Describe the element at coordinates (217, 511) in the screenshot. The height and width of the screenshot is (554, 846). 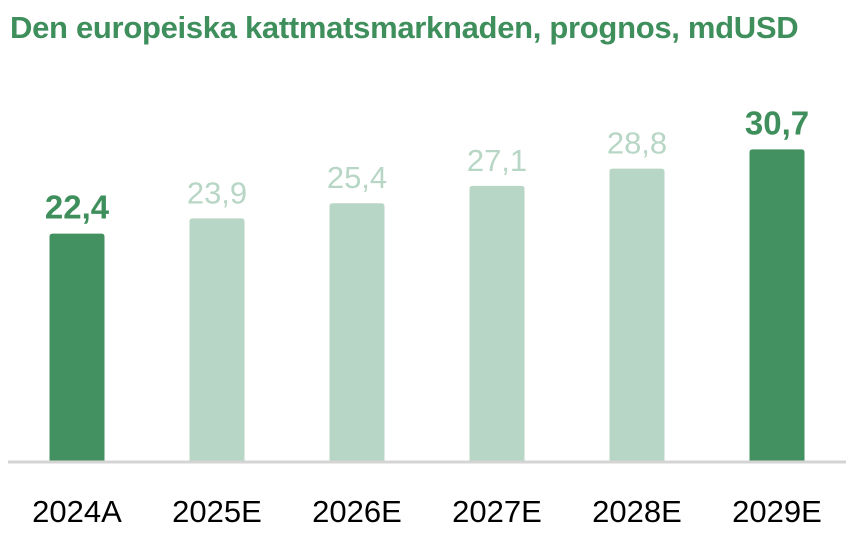
I see `category-label-2025E: 2025E` at that location.